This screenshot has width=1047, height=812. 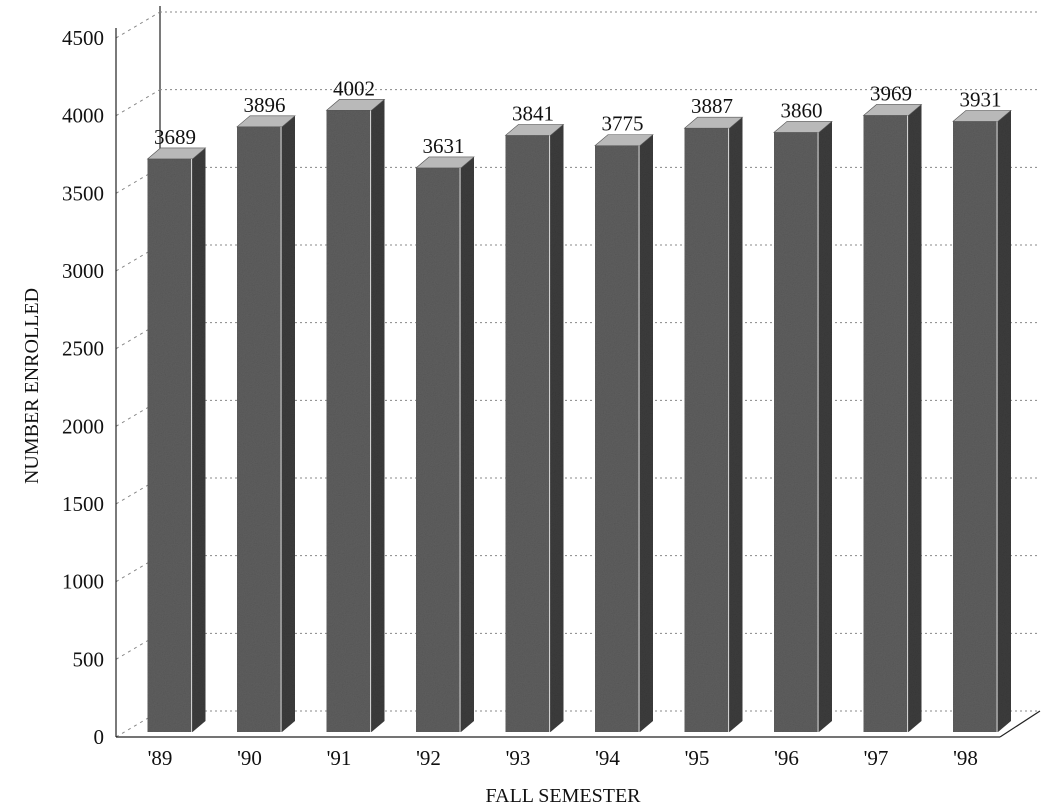 I want to click on y-tick-label: 2500, so click(x=83, y=349).